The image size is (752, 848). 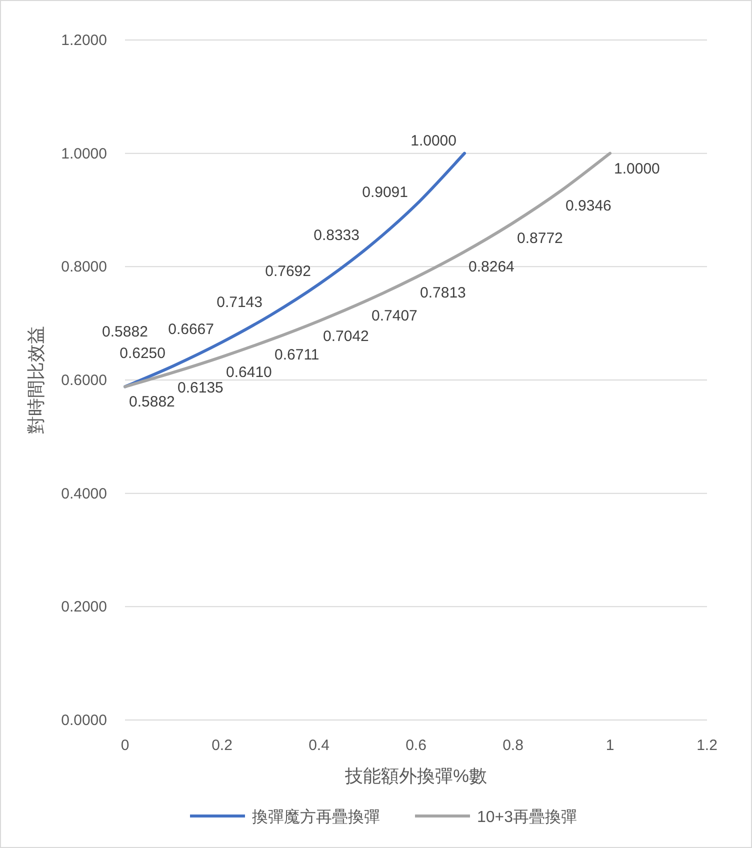 What do you see at coordinates (589, 205) in the screenshot?
I see `data-label: 0.9346` at bounding box center [589, 205].